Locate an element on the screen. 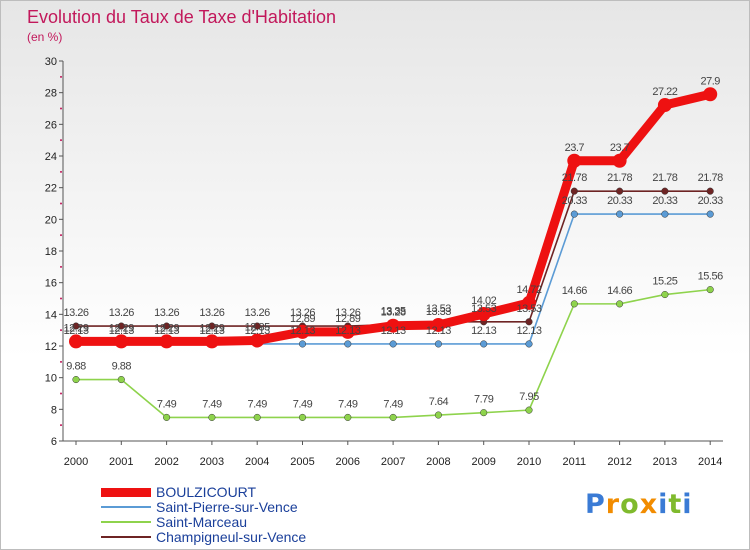  x-tick-label: 2004 is located at coordinates (257, 462).